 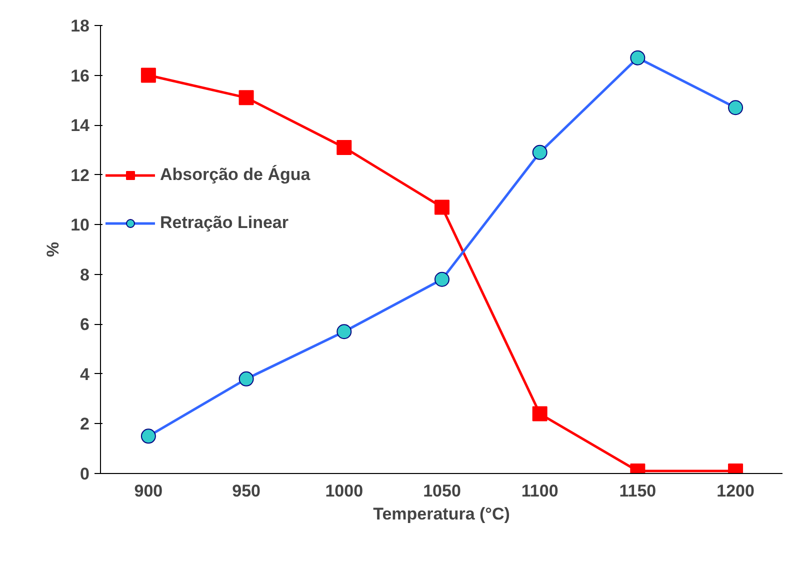 I want to click on y-tick-label: 6, so click(x=85, y=324).